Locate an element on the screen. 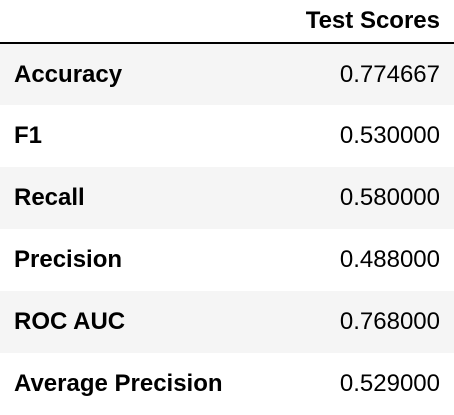 The height and width of the screenshot is (415, 454). row-label-recall: Recall is located at coordinates (49, 197).